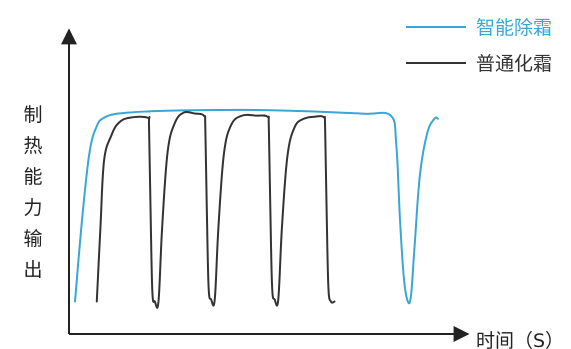 The image size is (571, 349). Describe the element at coordinates (520, 339) in the screenshot. I see `x-axis-label: 时间（S）` at that location.